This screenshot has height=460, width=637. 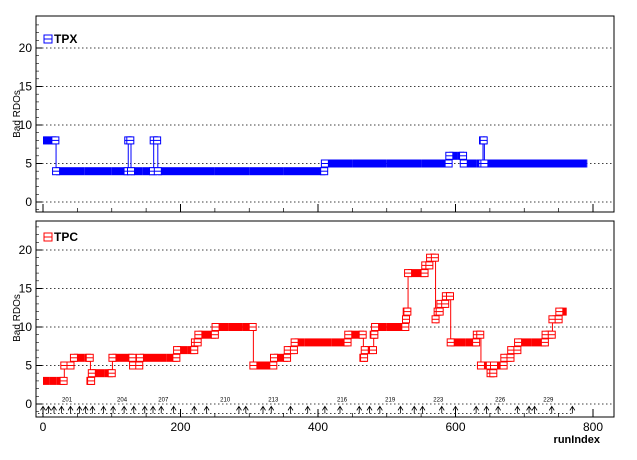 What do you see at coordinates (17, 318) in the screenshot?
I see `tpc-y-axis-label: Bad RDOs` at bounding box center [17, 318].